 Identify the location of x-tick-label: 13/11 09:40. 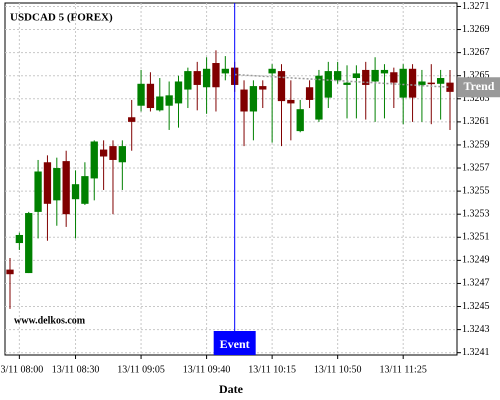
(207, 369).